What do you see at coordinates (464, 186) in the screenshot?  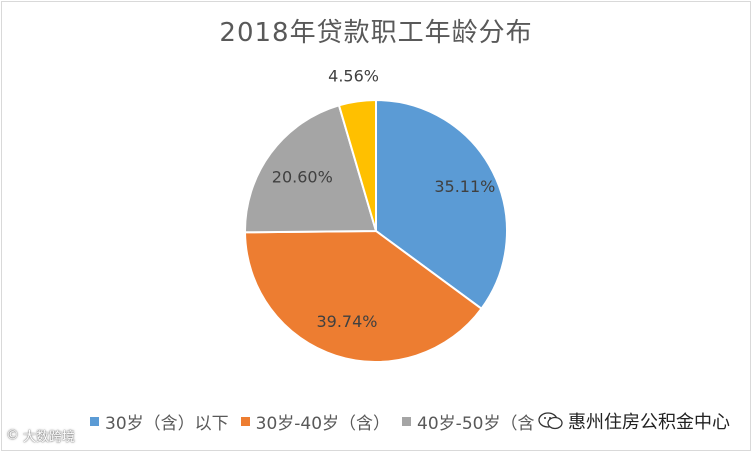 I see `data-label-0: 35.11%` at bounding box center [464, 186].